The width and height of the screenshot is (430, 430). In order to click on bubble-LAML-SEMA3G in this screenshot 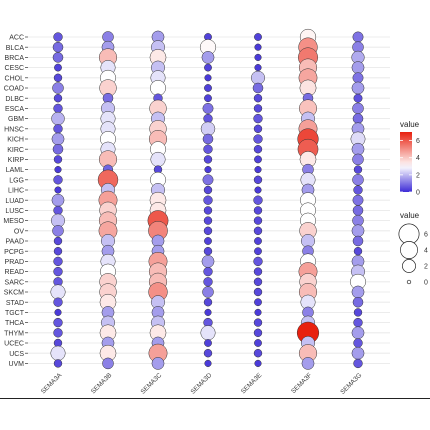, I will do `click(358, 169)`.